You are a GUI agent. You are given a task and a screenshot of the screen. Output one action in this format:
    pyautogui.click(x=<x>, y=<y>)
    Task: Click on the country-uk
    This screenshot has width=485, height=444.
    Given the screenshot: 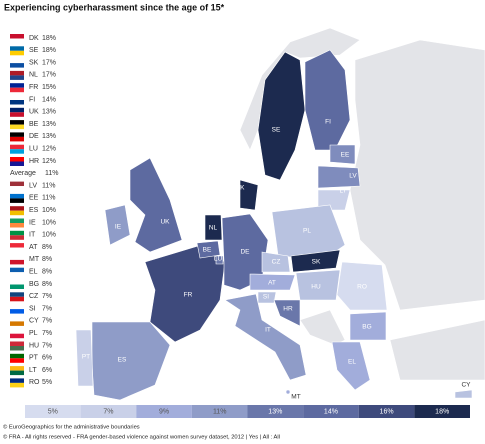 What is the action you would take?
    pyautogui.click(x=156, y=205)
    